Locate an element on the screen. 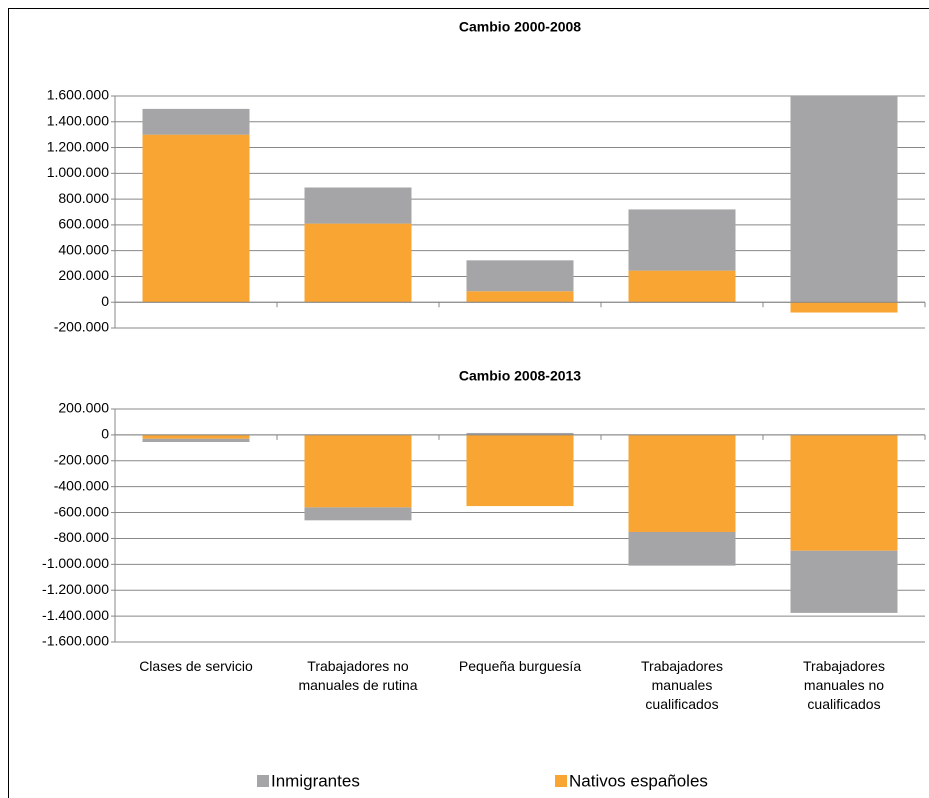 This screenshot has height=798, width=929. x-tick-label: Trabajadores manuales no cualificados is located at coordinates (844, 685).